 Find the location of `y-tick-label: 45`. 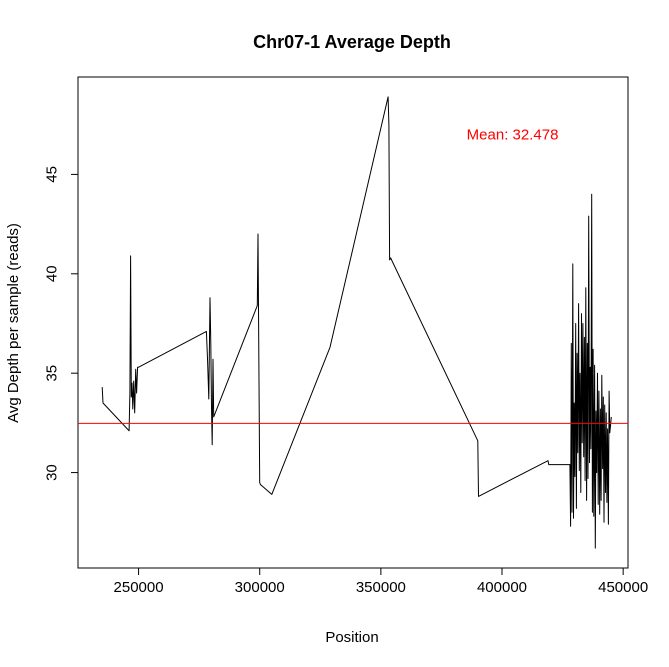

y-tick-label: 45 is located at coordinates (52, 174).